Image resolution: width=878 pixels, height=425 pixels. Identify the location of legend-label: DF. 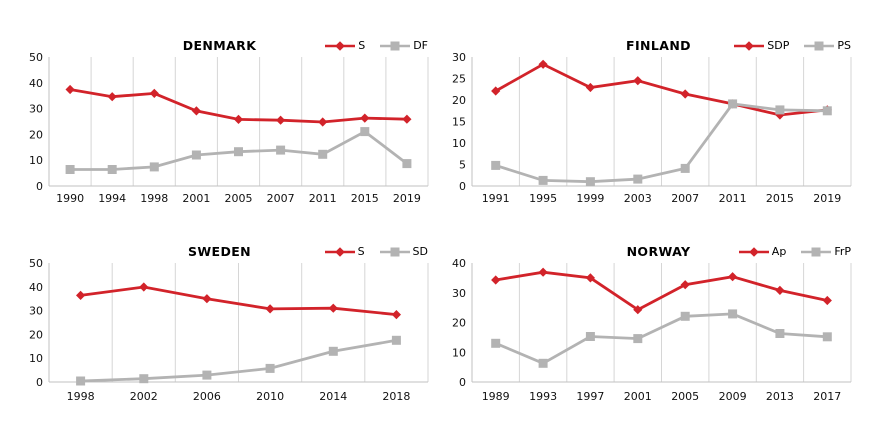
(420, 45).